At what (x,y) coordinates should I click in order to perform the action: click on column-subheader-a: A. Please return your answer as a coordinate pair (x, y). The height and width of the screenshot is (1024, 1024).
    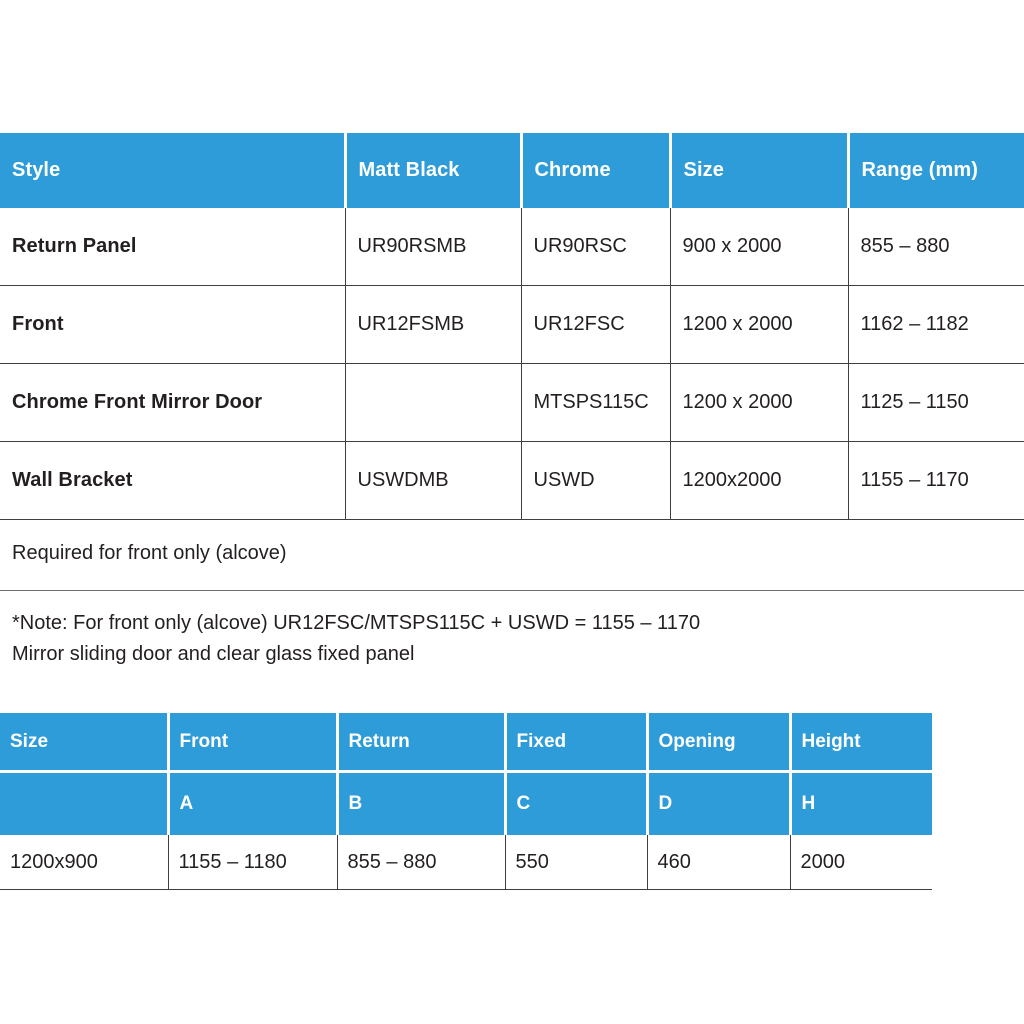
    Looking at the image, I should click on (253, 803).